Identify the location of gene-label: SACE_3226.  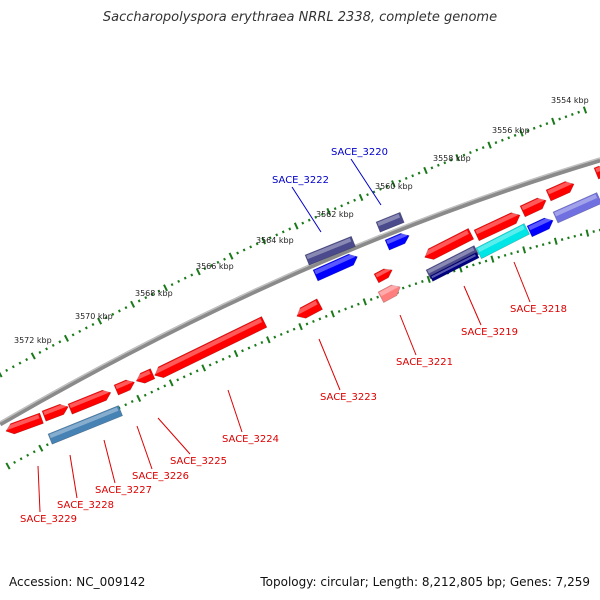
(160, 476).